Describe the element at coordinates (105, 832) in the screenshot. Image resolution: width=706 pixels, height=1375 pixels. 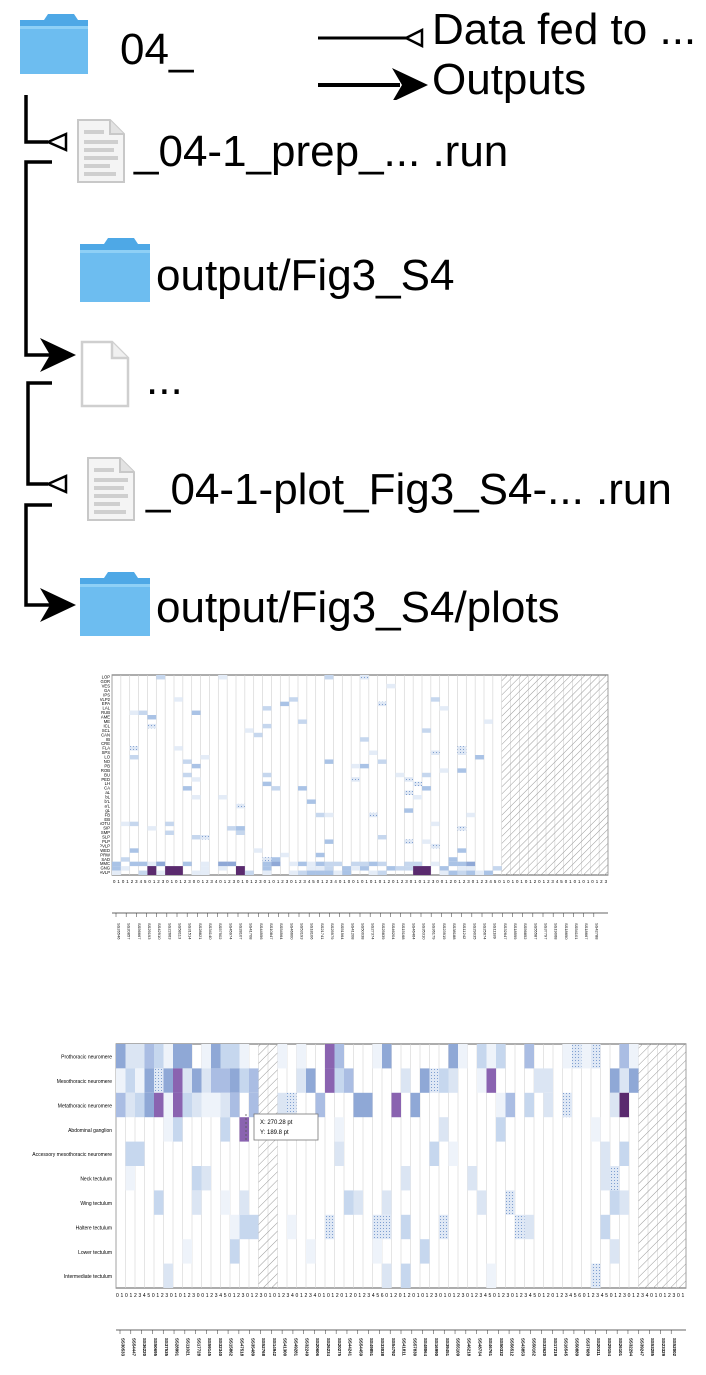
I see `row-label: SMP` at that location.